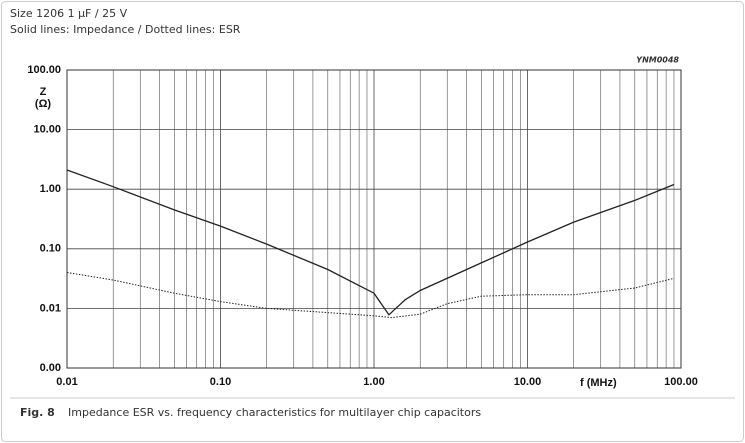 This screenshot has height=443, width=745. I want to click on series-line, so click(370, 295).